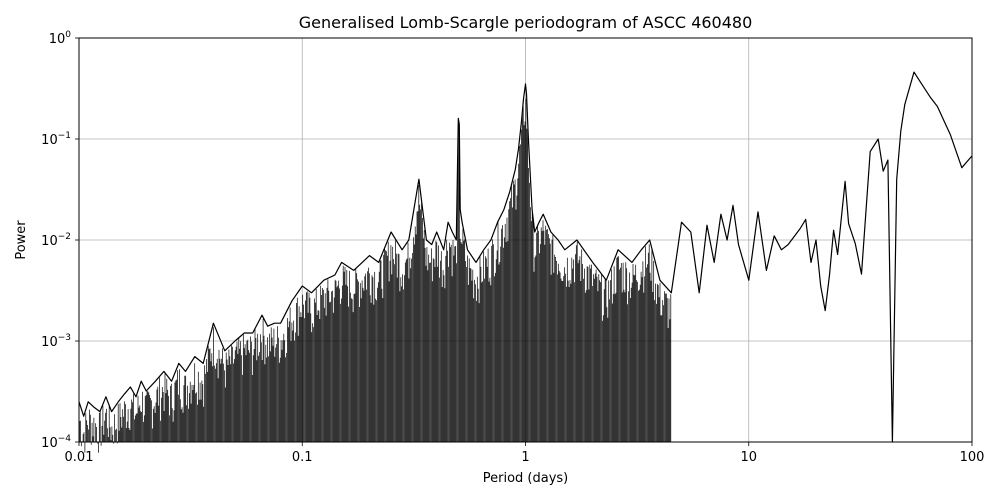 The image size is (1000, 500). I want to click on y-axis-ticks: 10⁻⁴ 10⁻³ 10⁻² 10⁻¹ 10⁰, so click(60, 240).